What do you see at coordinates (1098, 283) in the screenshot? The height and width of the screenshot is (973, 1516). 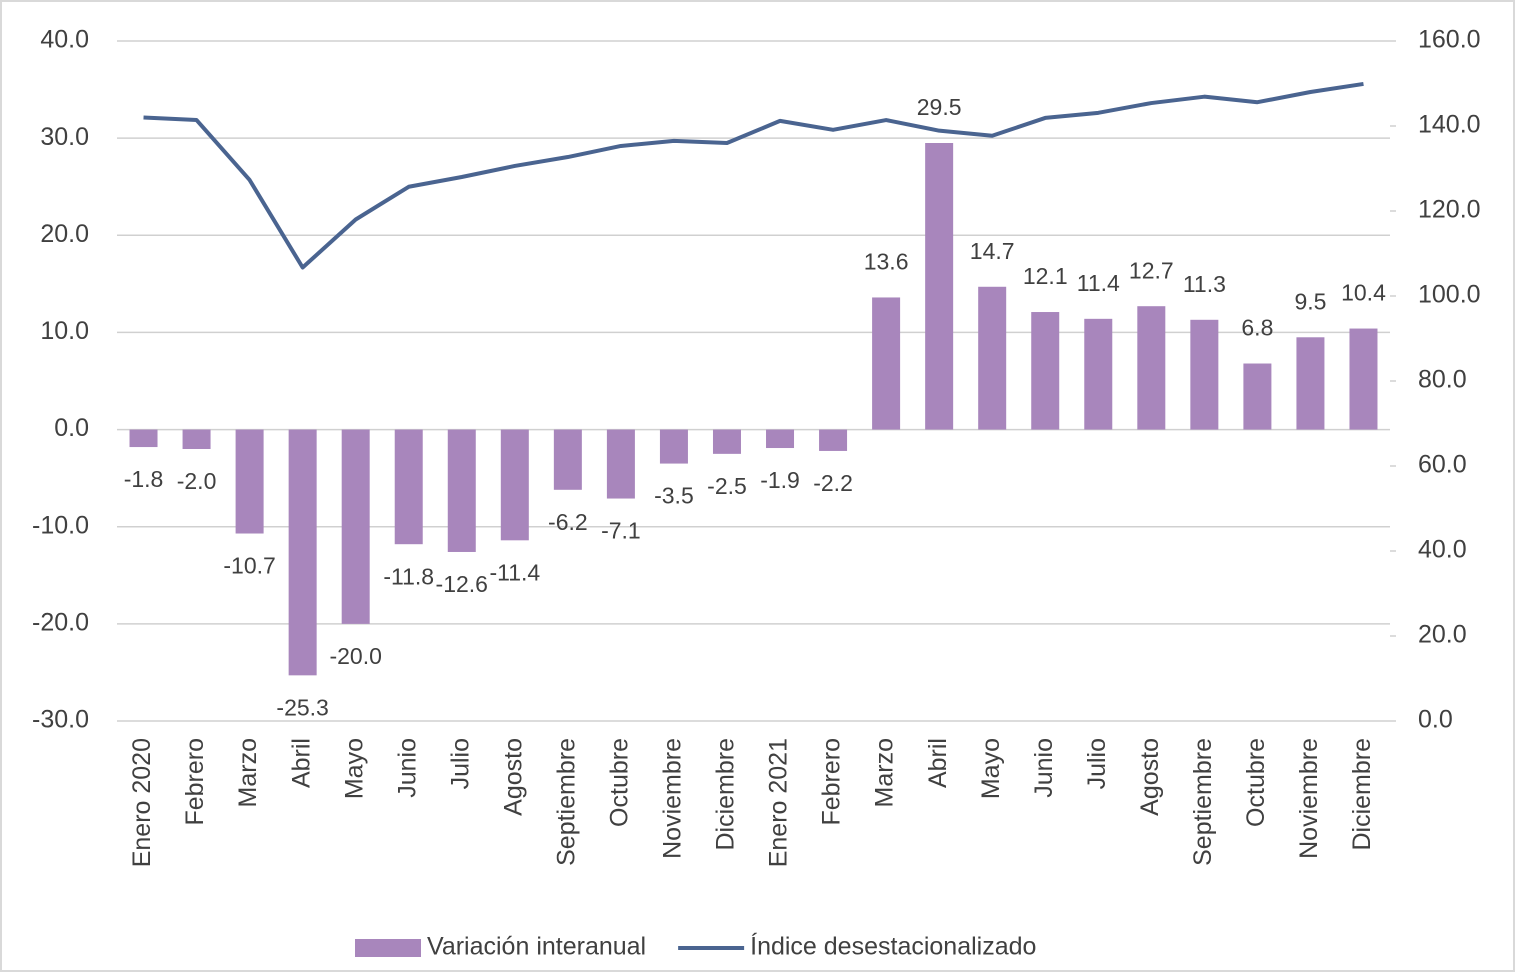 I see `data-label: 11.4` at bounding box center [1098, 283].